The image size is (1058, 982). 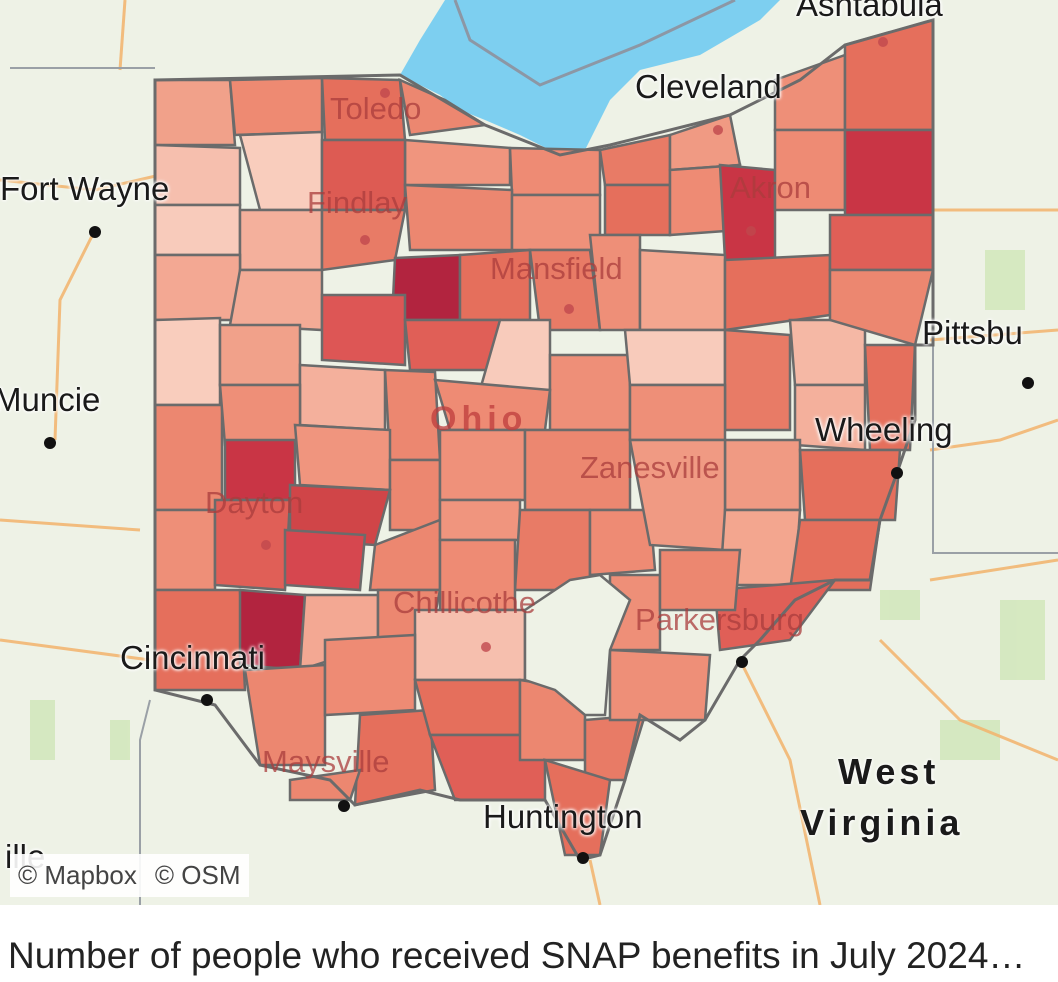 What do you see at coordinates (884, 429) in the screenshot?
I see `label-wheeling: Wheeling` at bounding box center [884, 429].